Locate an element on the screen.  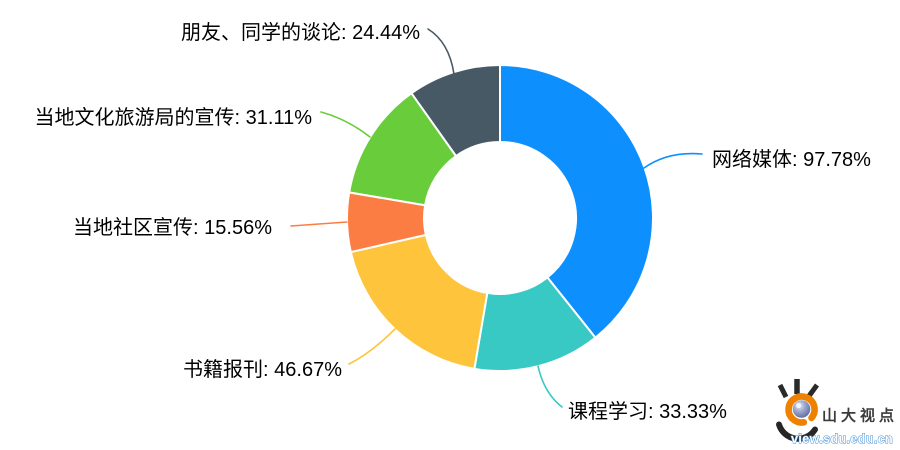
eye-orange-ring-icon is located at coordinates (801, 409).